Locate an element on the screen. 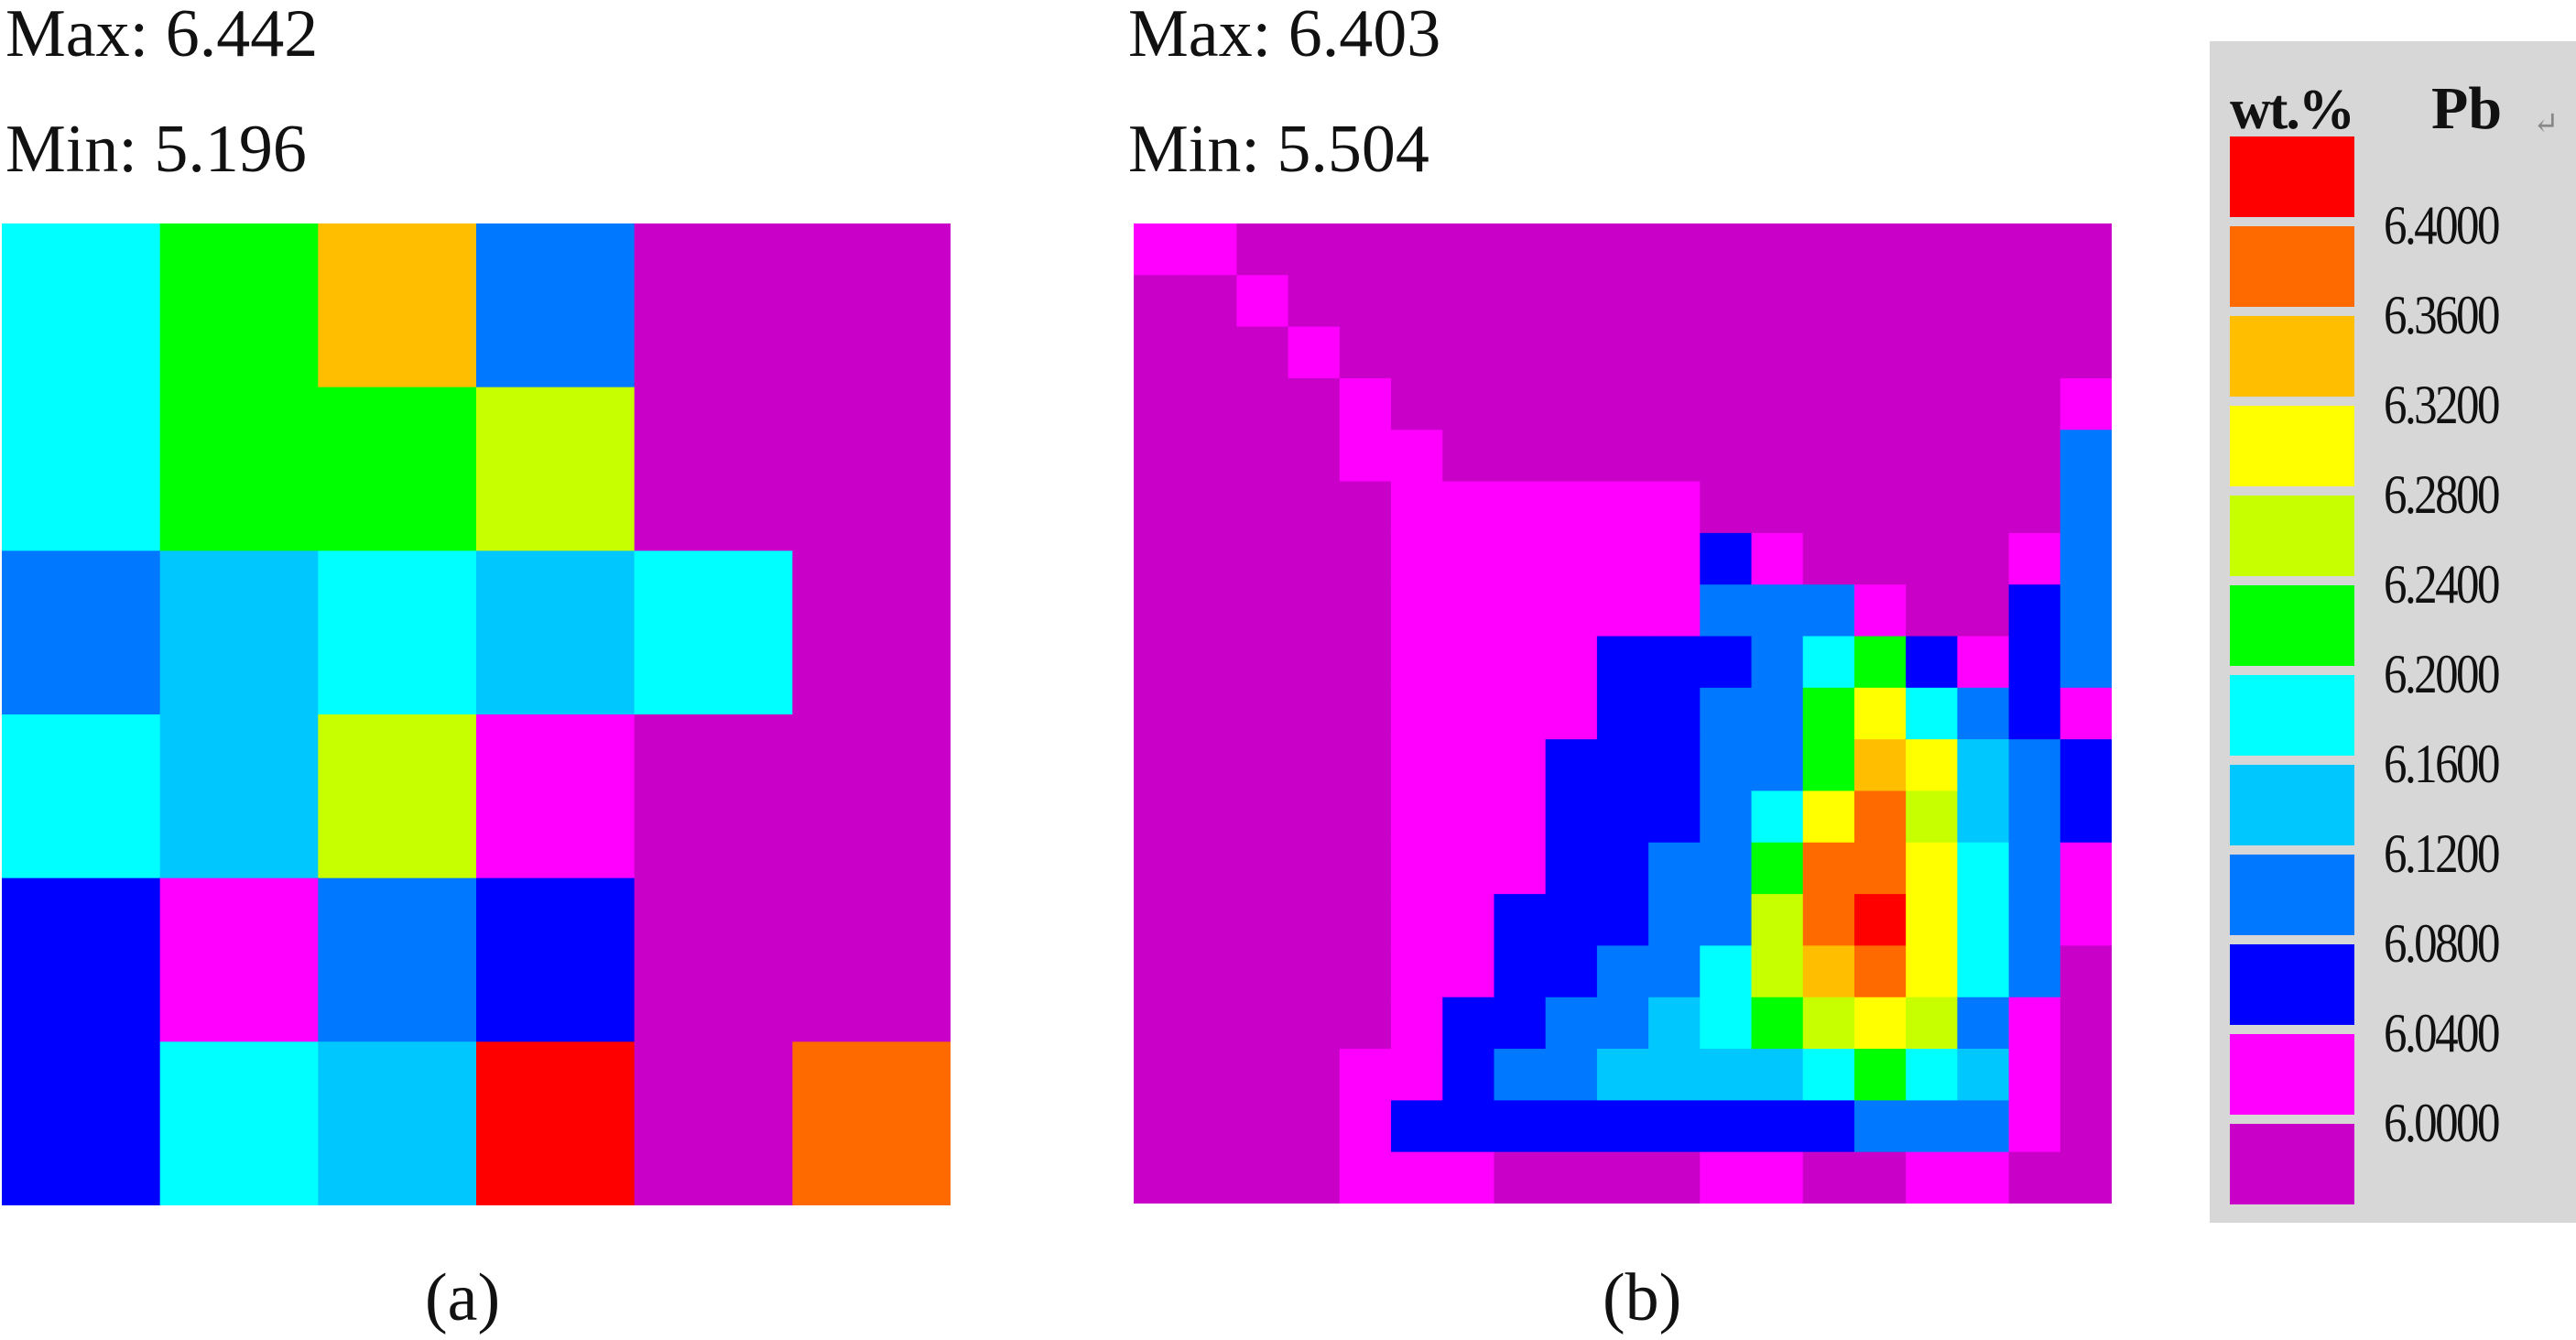 The width and height of the screenshot is (2576, 1340). heatmap-b-cell-r16-c3 is located at coordinates (1314, 1075).